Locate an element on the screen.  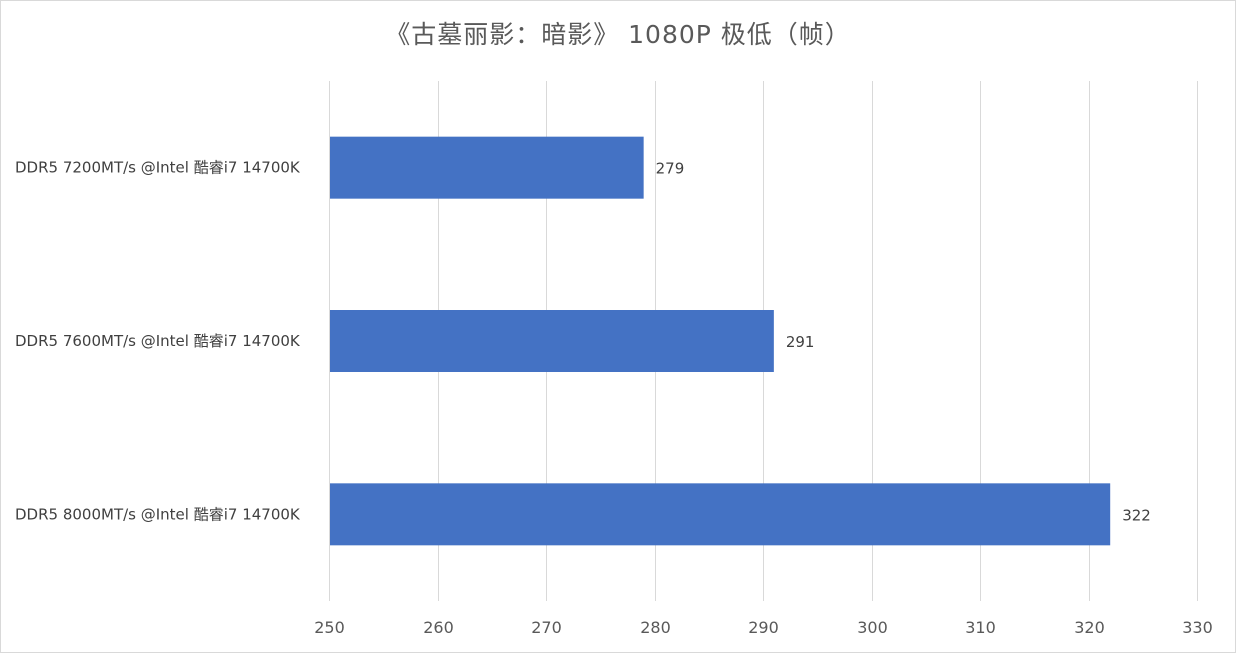
data-label: 291 is located at coordinates (800, 342).